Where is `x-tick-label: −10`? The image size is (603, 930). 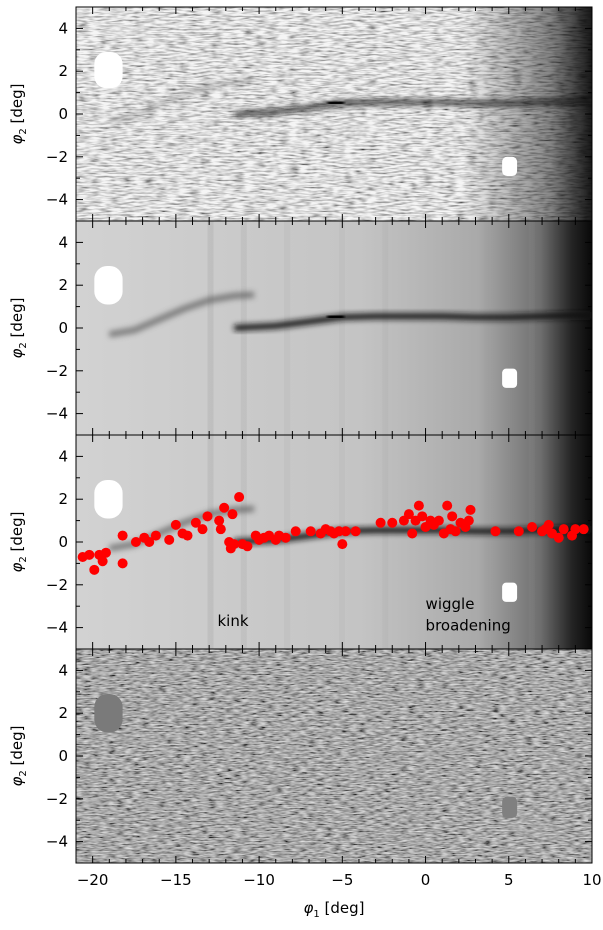 x-tick-label: −10 is located at coordinates (259, 880).